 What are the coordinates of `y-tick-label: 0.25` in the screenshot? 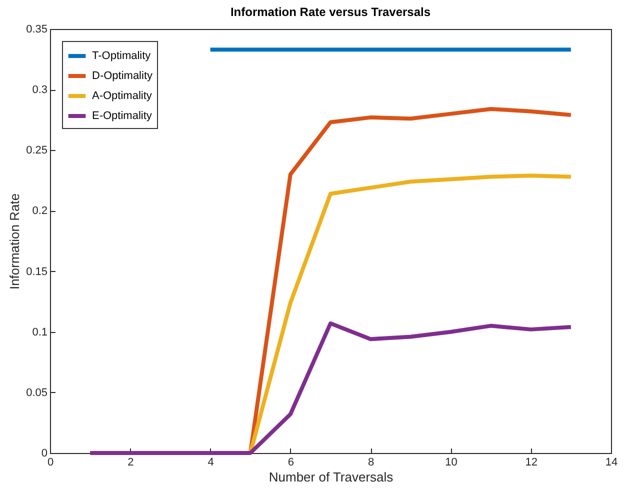 It's located at (37, 150).